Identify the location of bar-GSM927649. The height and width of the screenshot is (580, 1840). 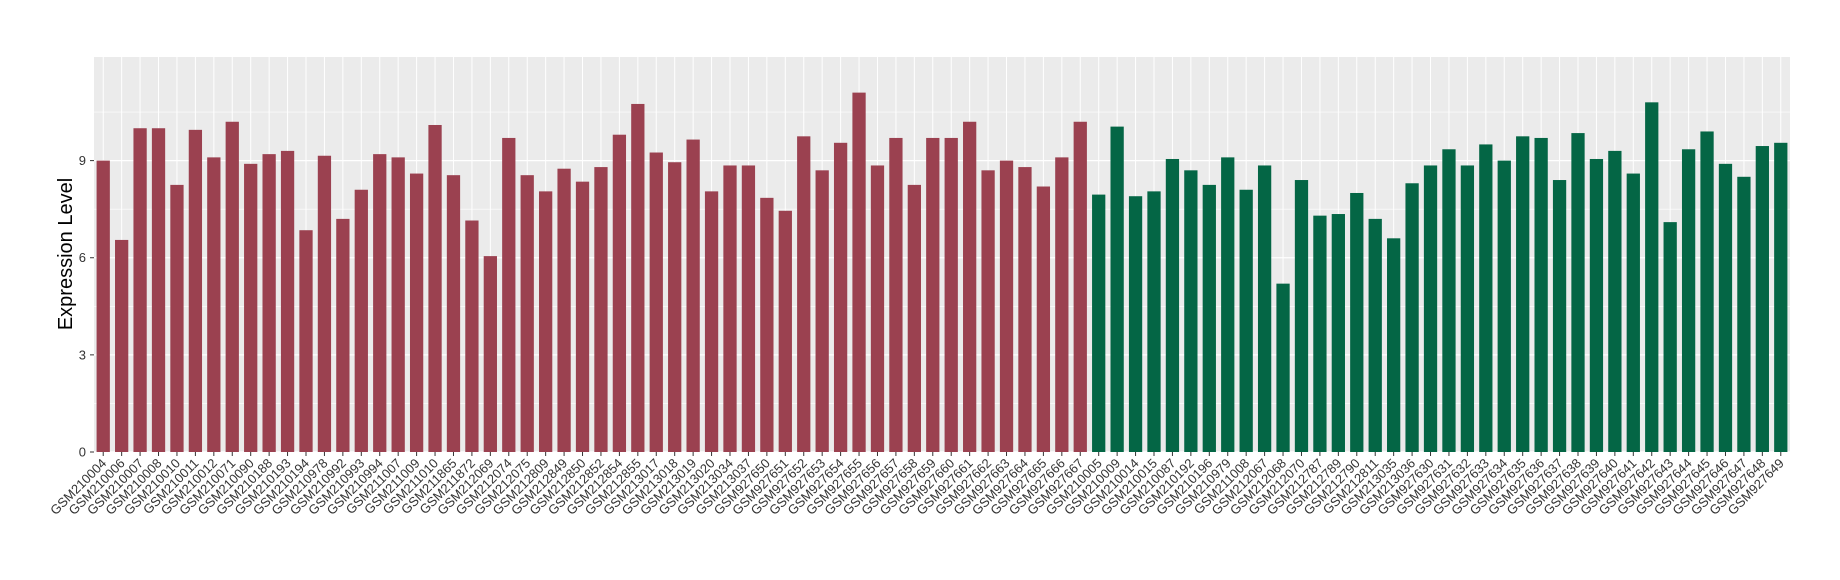
(1781, 297).